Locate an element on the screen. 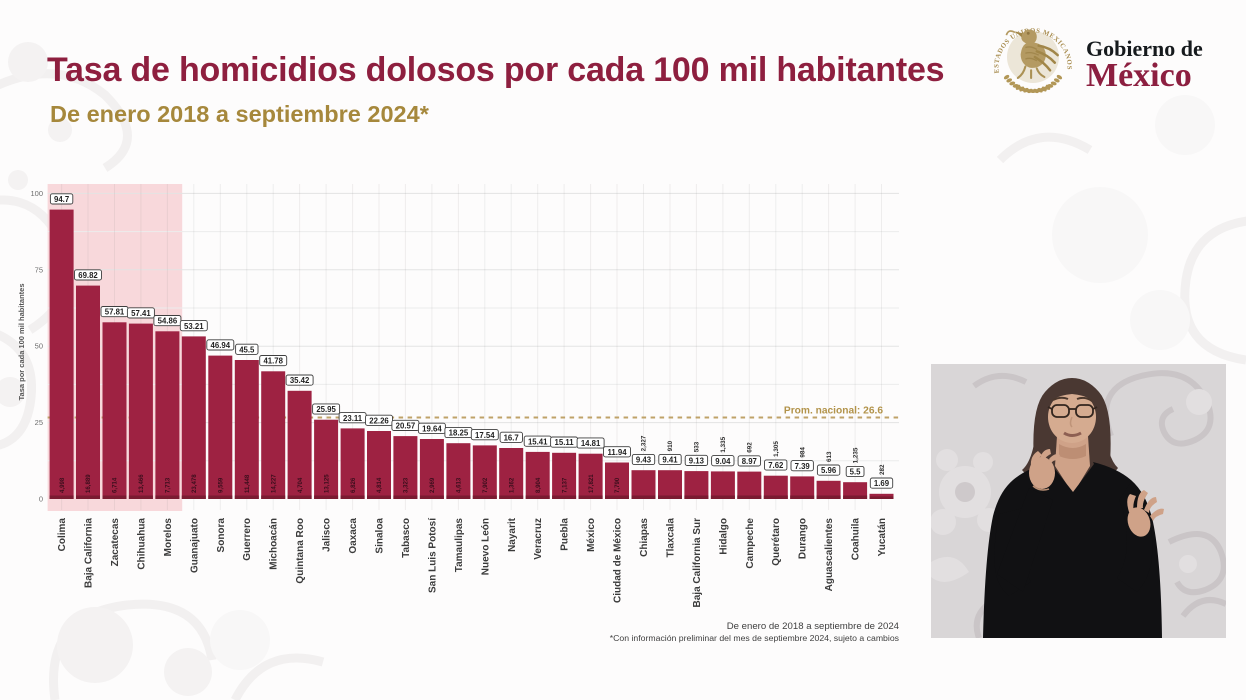 This screenshot has width=1246, height=700. svg-text: 4,704 is located at coordinates (300, 485).